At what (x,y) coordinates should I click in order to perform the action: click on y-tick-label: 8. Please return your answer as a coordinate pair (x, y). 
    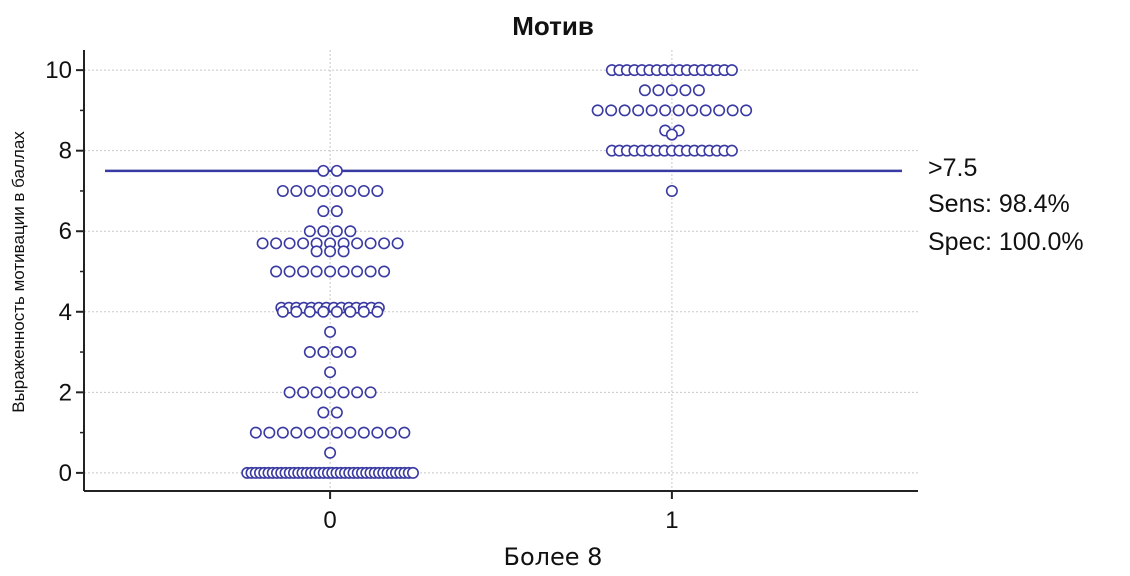
    Looking at the image, I should click on (65, 151).